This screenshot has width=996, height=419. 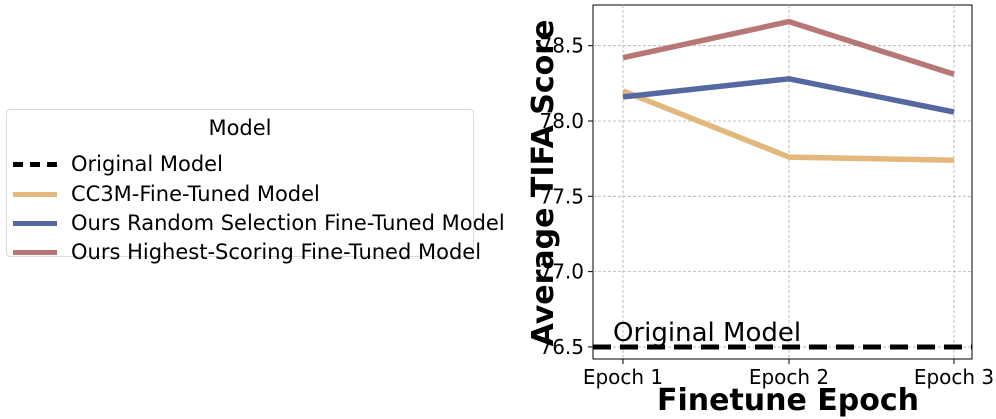 What do you see at coordinates (561, 196) in the screenshot?
I see `y-tick-label: 77.5` at bounding box center [561, 196].